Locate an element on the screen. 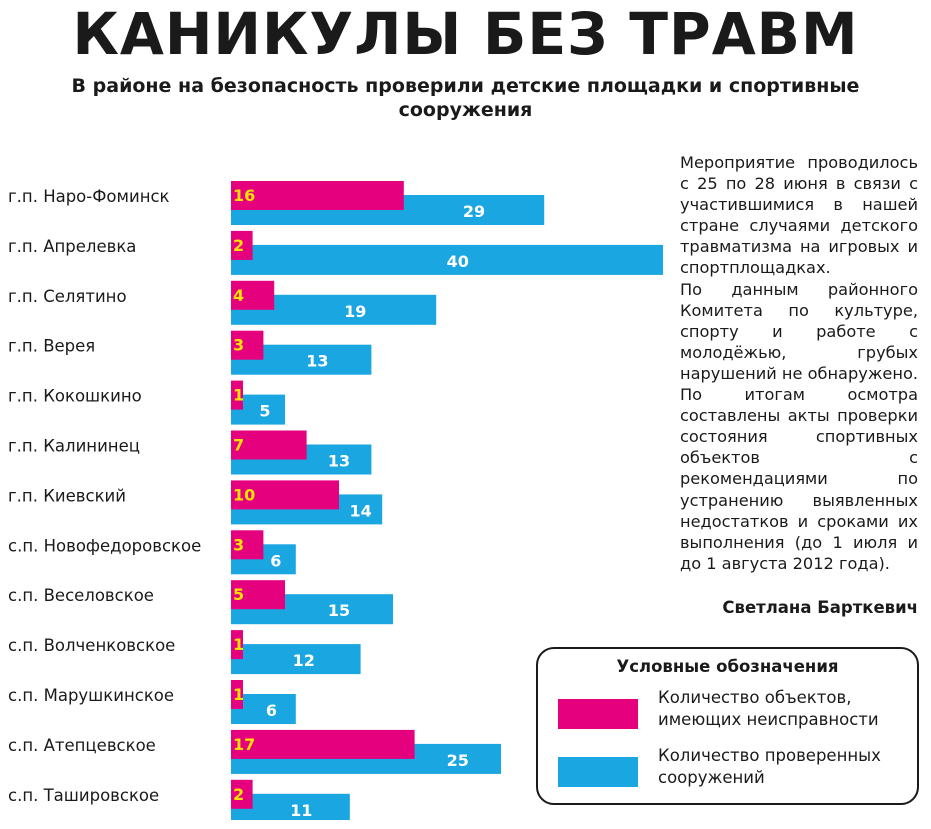  value-label-checked: 40 is located at coordinates (458, 261).